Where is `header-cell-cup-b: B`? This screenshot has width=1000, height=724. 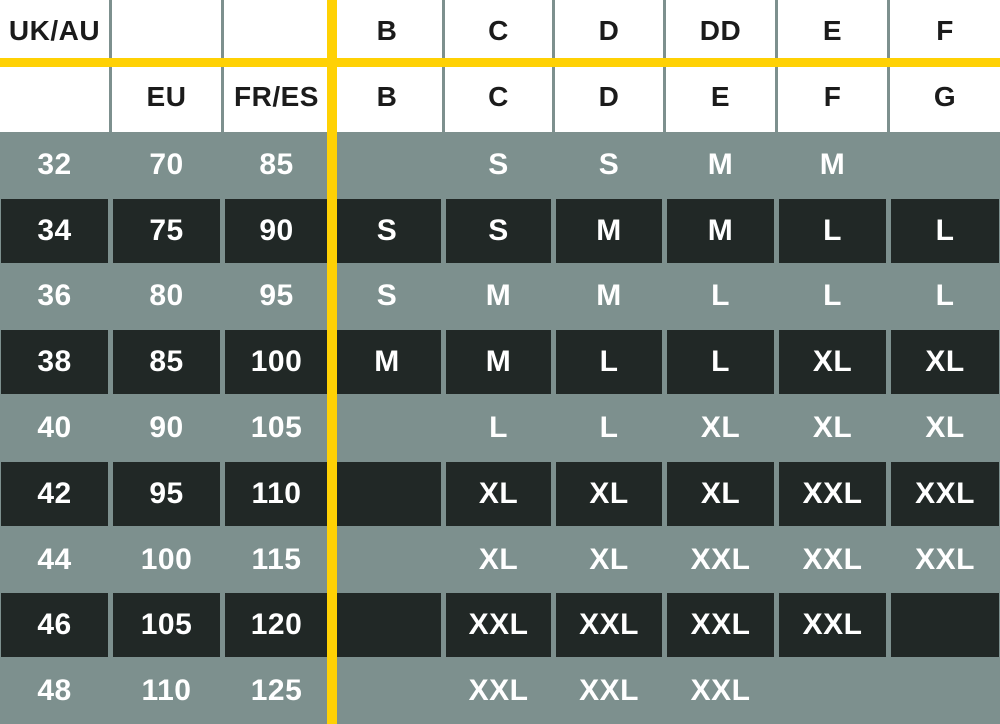
header-cell-cup-b: B is located at coordinates (387, 31).